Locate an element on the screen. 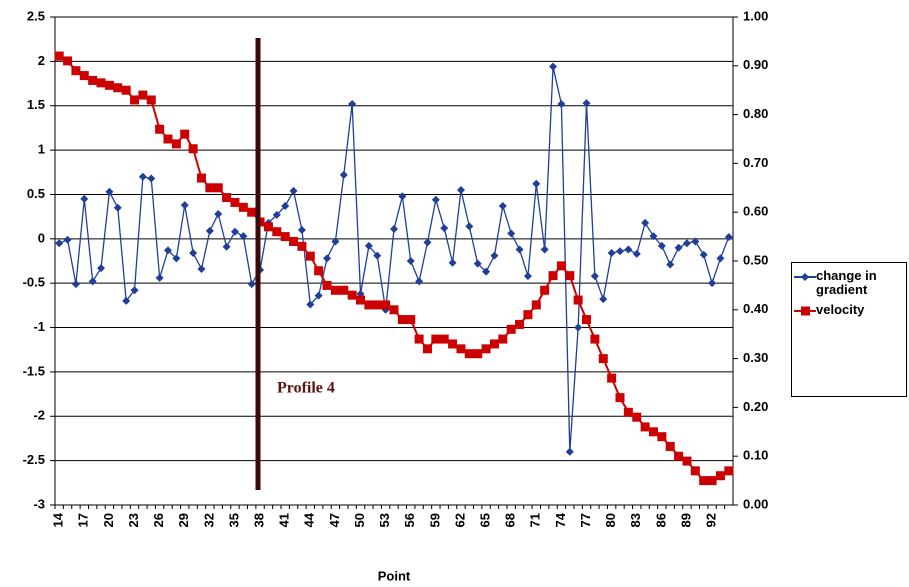  x-tick-label: 77 is located at coordinates (585, 520).